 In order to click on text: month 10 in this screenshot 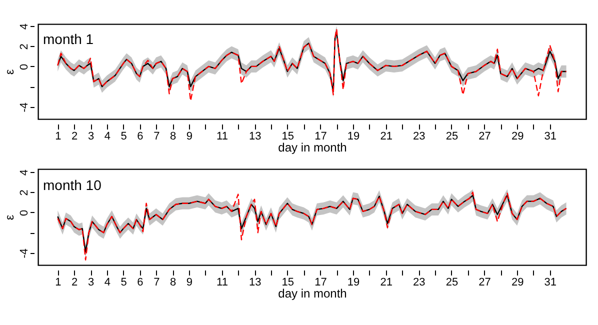, I will do `click(72, 184)`.